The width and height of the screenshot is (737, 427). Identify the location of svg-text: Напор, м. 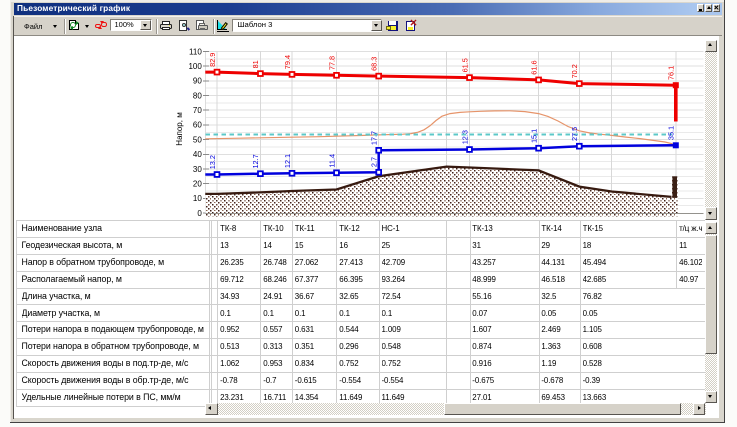
(179, 128).